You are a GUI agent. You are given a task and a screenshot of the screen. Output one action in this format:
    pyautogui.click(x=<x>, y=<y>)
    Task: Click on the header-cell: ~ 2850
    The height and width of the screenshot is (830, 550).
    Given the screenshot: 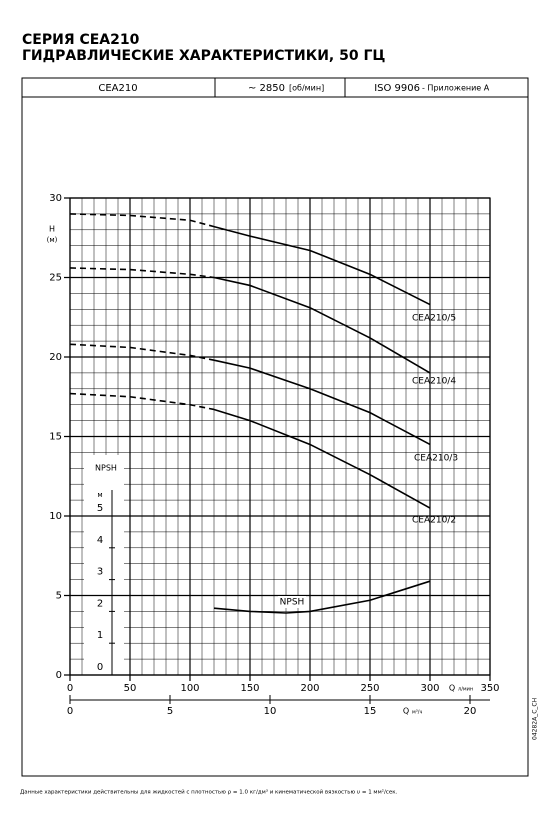 What is the action you would take?
    pyautogui.click(x=266, y=88)
    